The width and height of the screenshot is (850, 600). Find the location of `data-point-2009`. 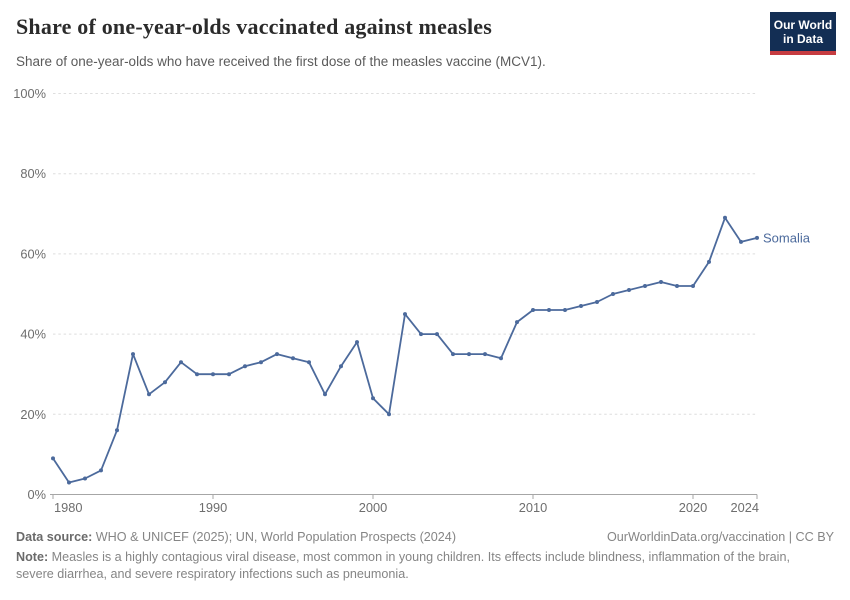

data-point-2009 is located at coordinates (517, 322).